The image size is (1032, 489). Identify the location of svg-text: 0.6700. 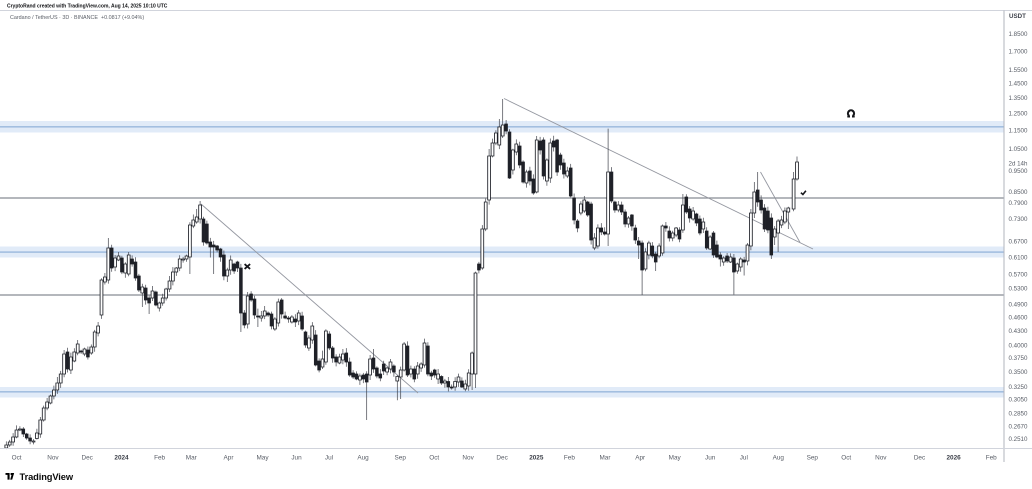
(1018, 242).